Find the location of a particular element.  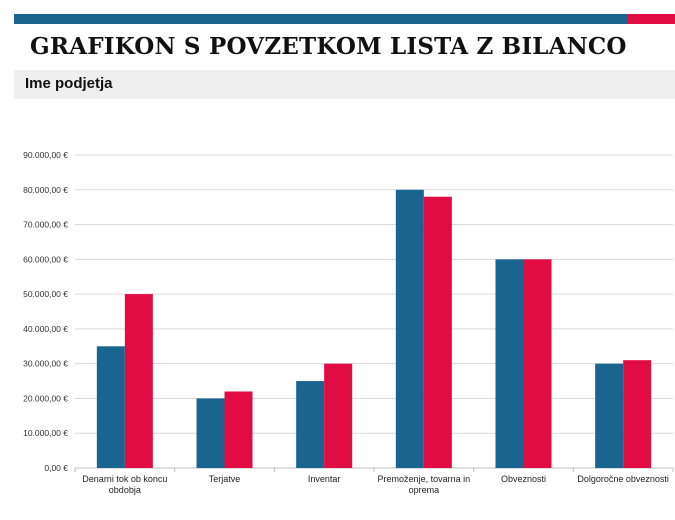

x-category-label: Dolgoročne obveznosti is located at coordinates (623, 479).